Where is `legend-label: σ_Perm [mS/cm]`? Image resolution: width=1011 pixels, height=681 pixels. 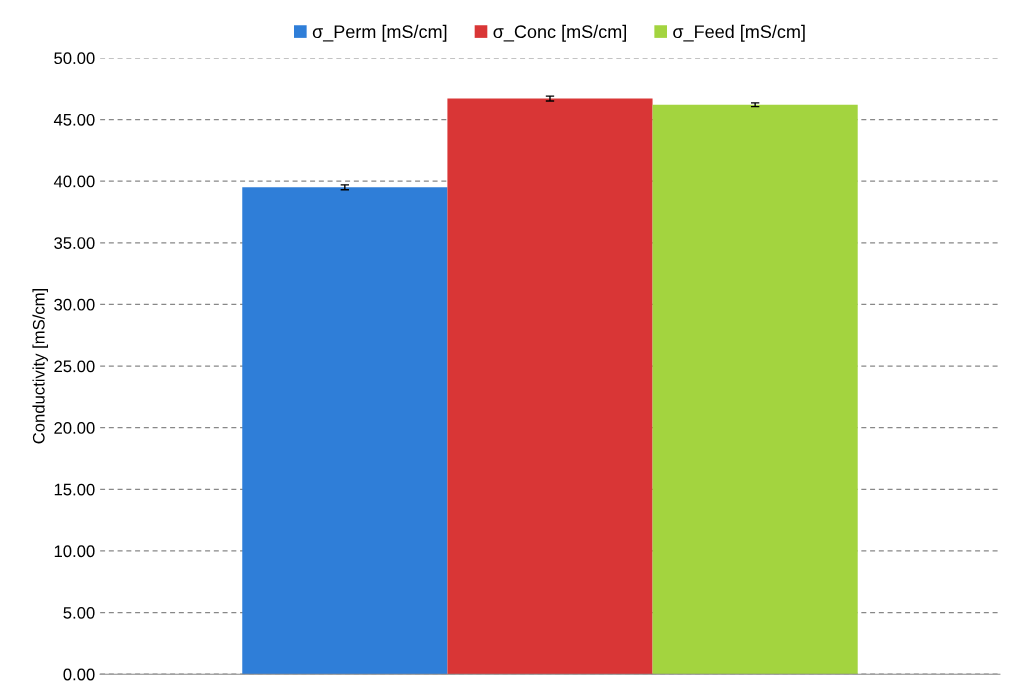
legend-label: σ_Perm [mS/cm] is located at coordinates (379, 33).